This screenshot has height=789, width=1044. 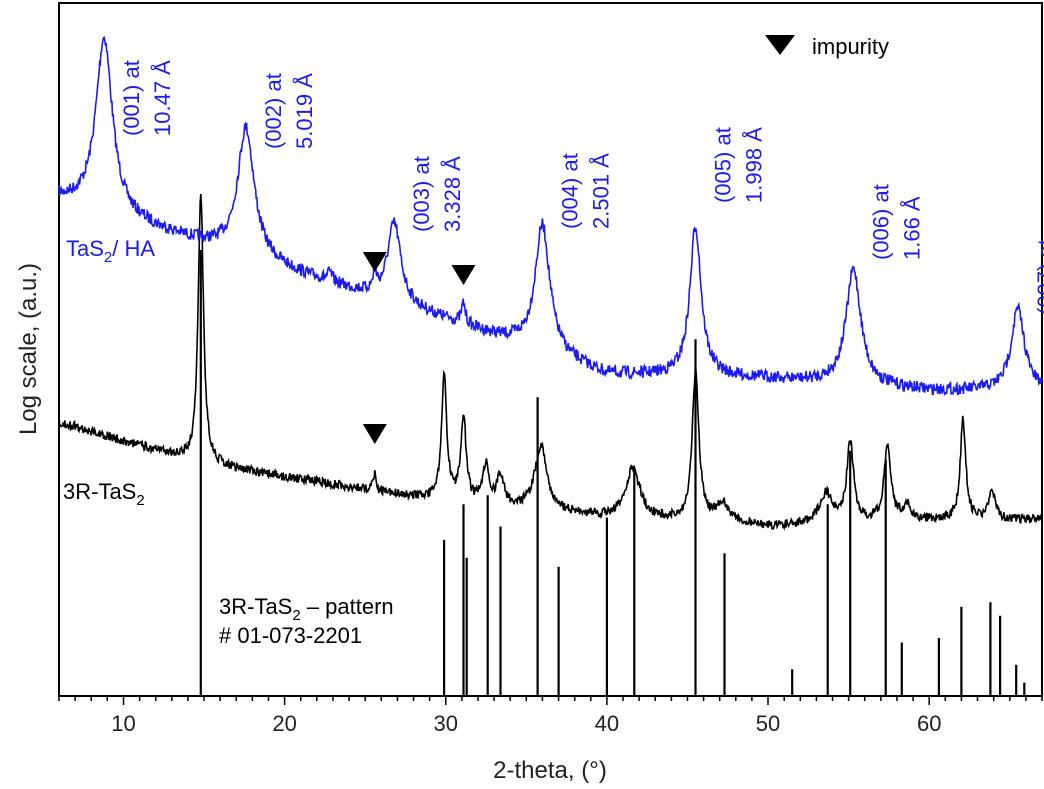 What do you see at coordinates (140, 500) in the screenshot?
I see `series-label-3r-tas2-sub: 2` at bounding box center [140, 500].